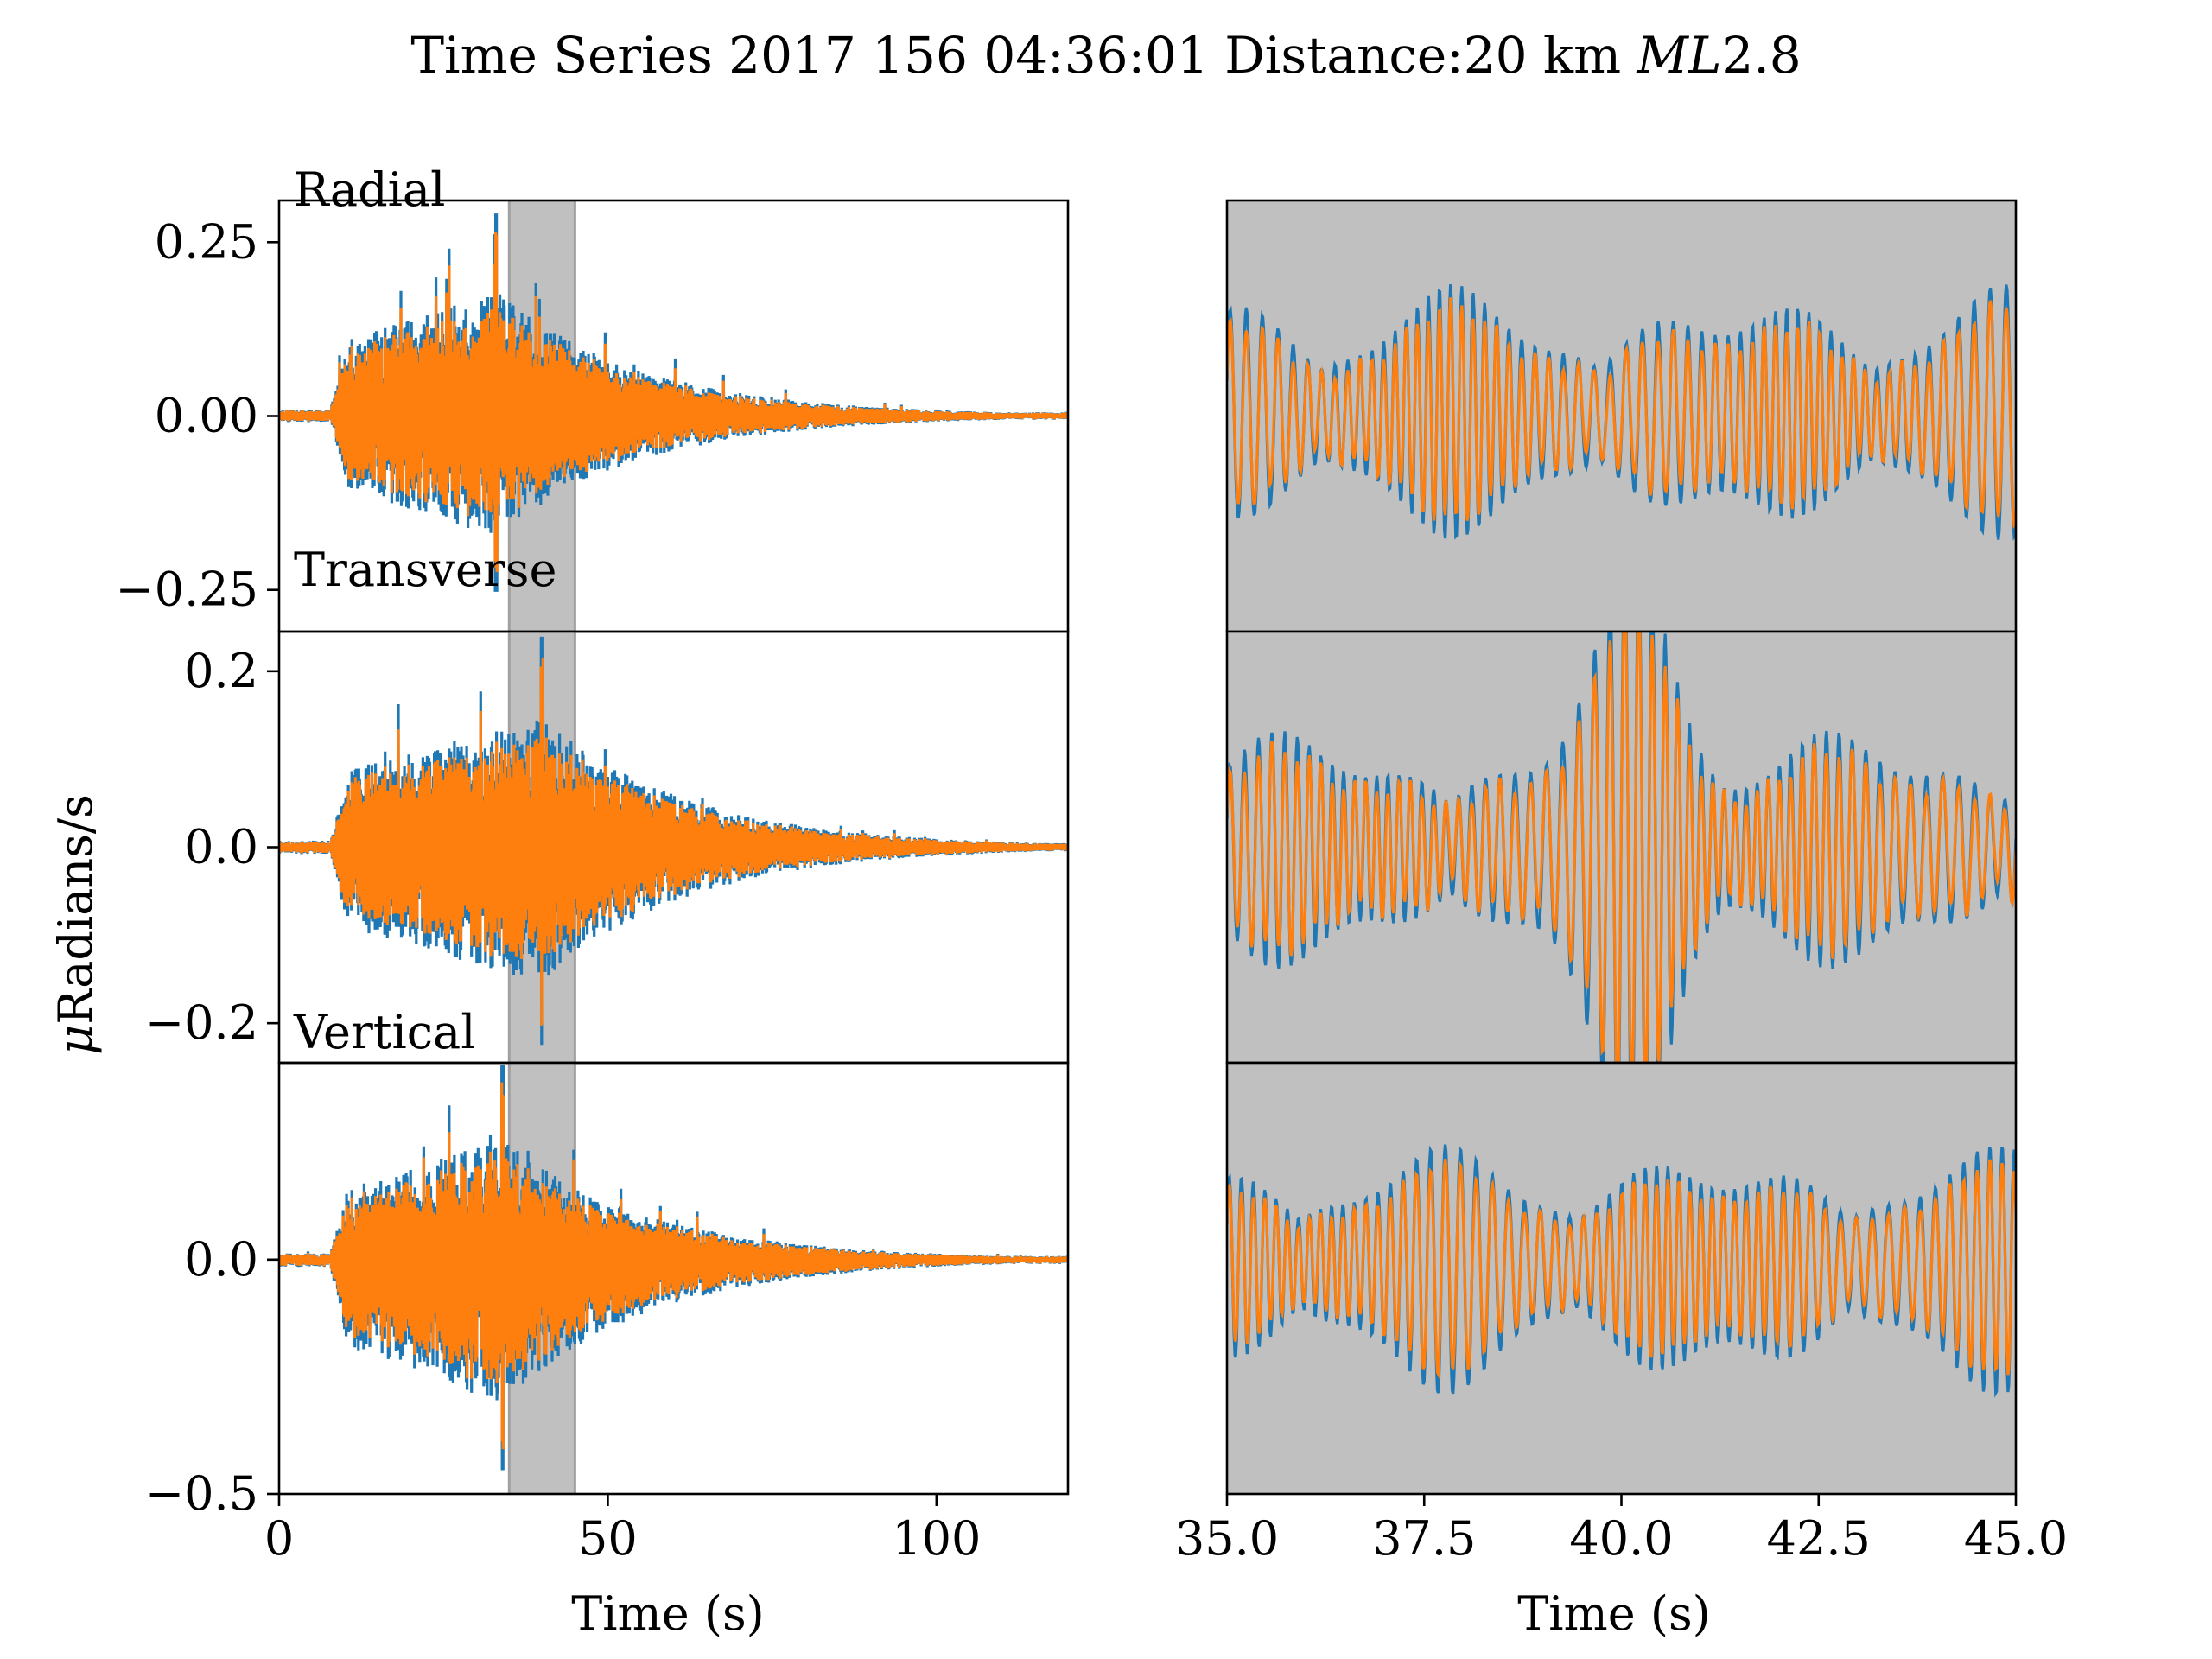  I want to click on x-tick-label: 0, so click(279, 1538).